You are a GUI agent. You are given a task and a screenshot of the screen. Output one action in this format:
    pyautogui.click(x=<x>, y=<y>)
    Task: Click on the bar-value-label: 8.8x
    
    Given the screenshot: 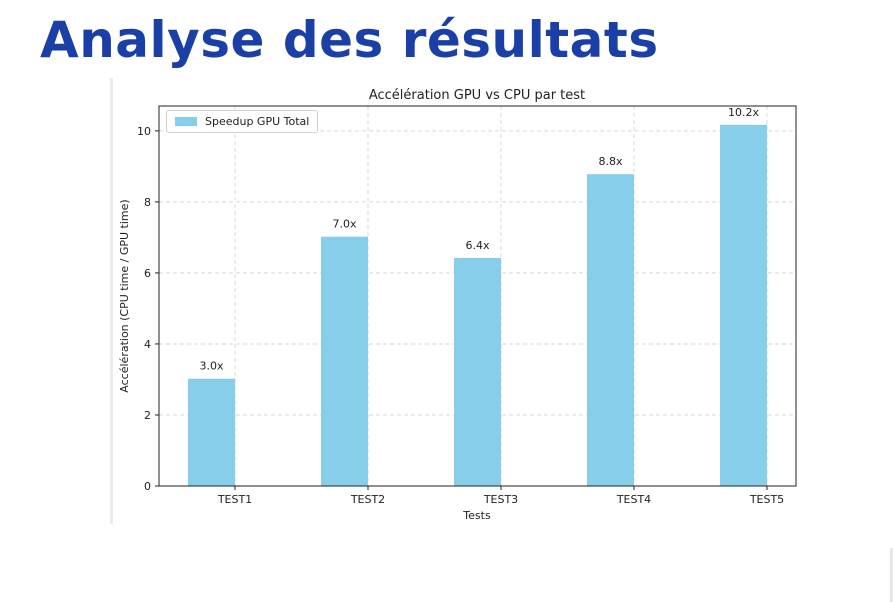 What is the action you would take?
    pyautogui.click(x=610, y=161)
    